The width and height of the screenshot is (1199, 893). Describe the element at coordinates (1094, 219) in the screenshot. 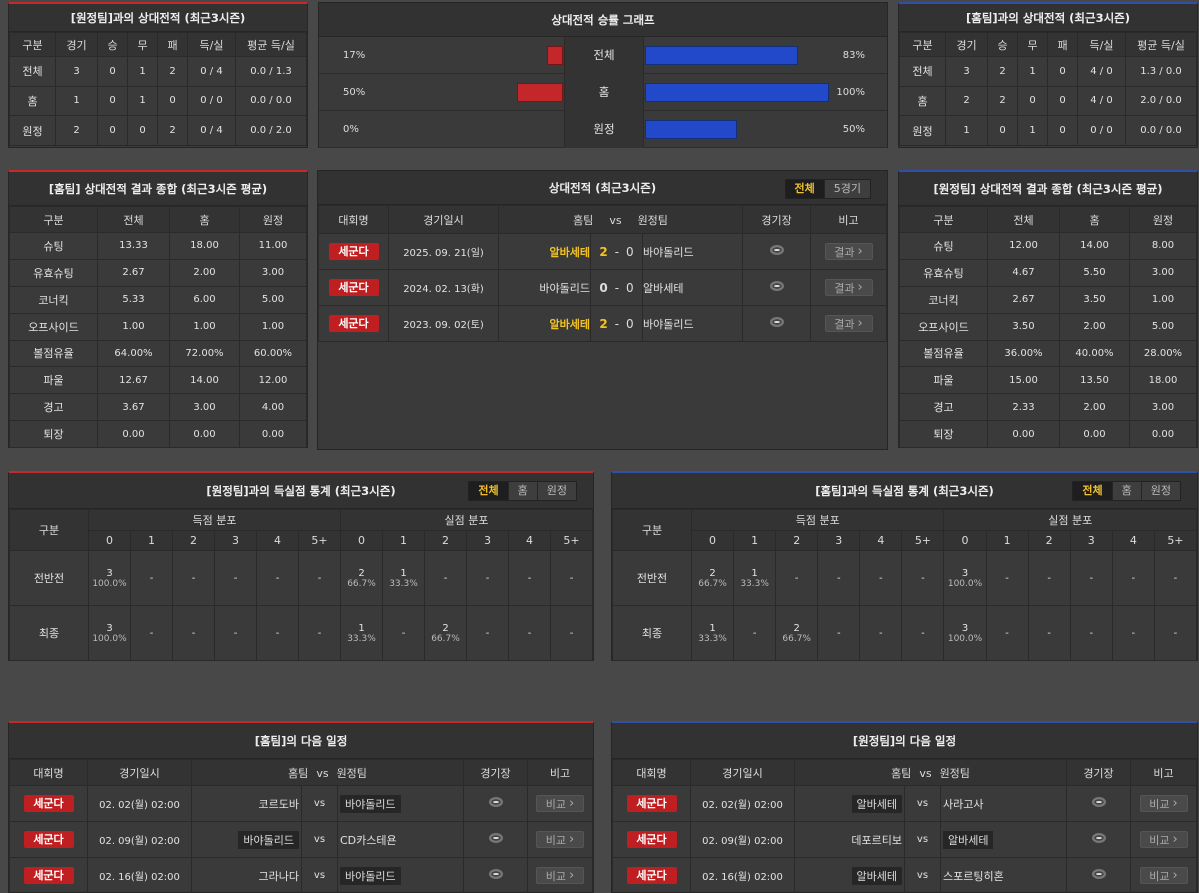

I see `col-header: 홈` at that location.